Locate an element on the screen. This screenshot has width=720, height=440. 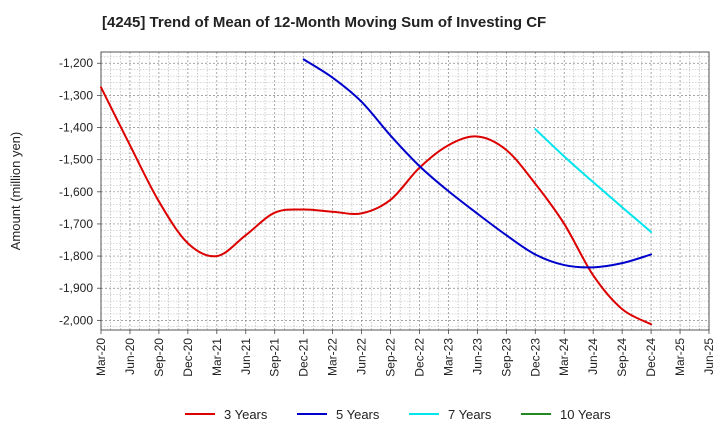
x-tick-label: Jun-24 is located at coordinates (593, 356).